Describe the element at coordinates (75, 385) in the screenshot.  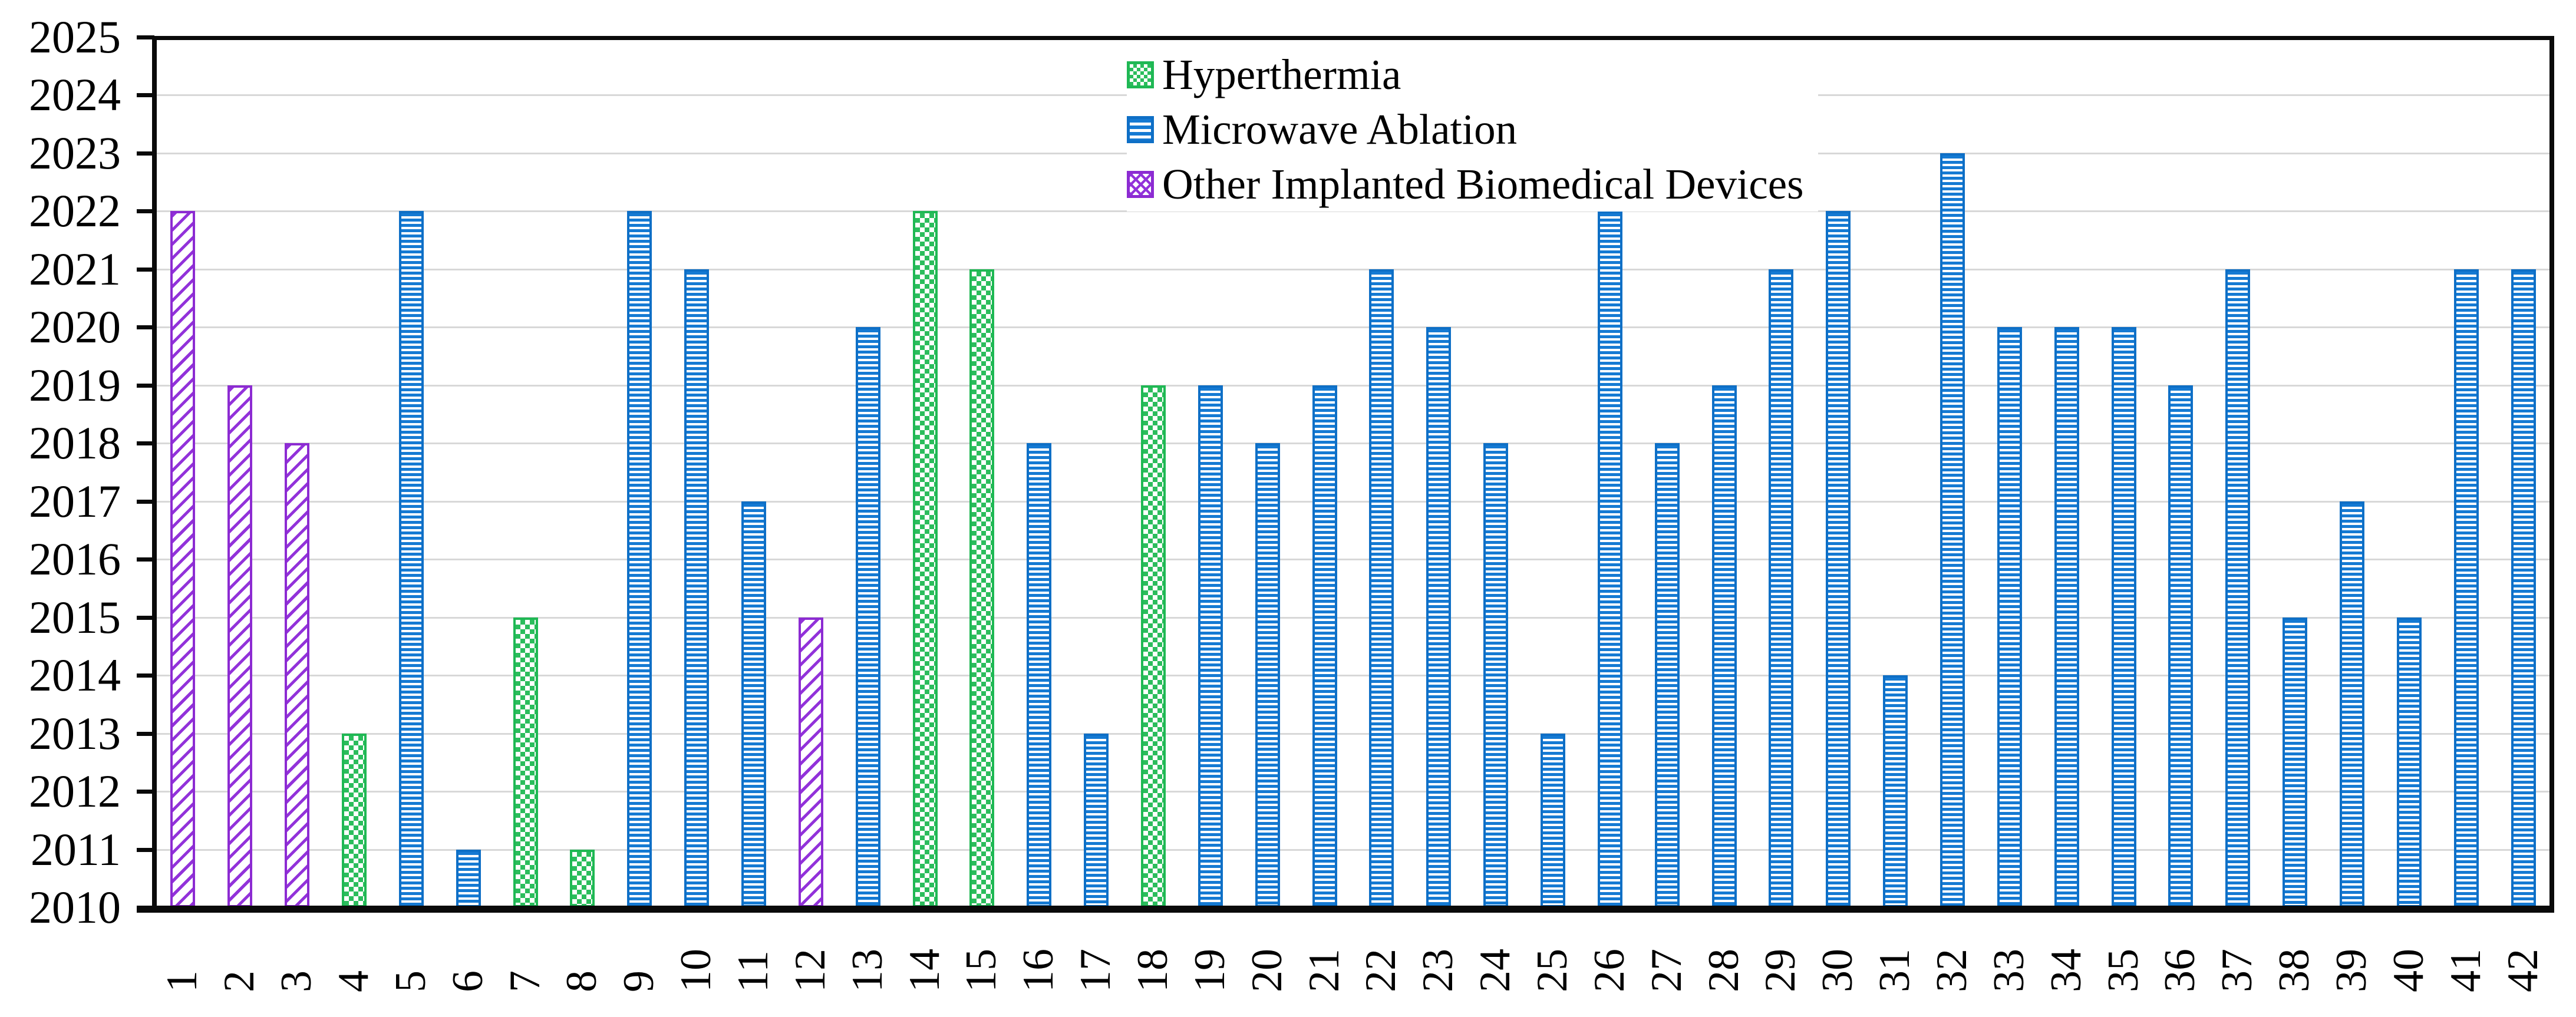
I see `y-axis-label-2019: 2019` at that location.